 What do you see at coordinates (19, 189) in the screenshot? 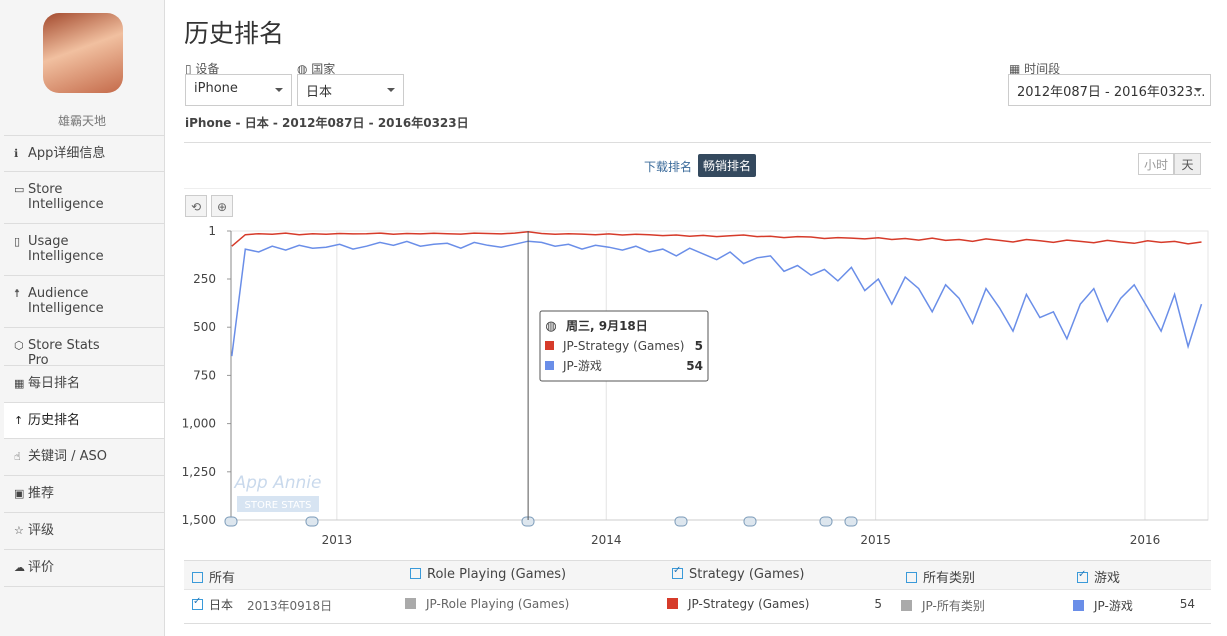
I see `menu-icon: ▭` at bounding box center [19, 189].